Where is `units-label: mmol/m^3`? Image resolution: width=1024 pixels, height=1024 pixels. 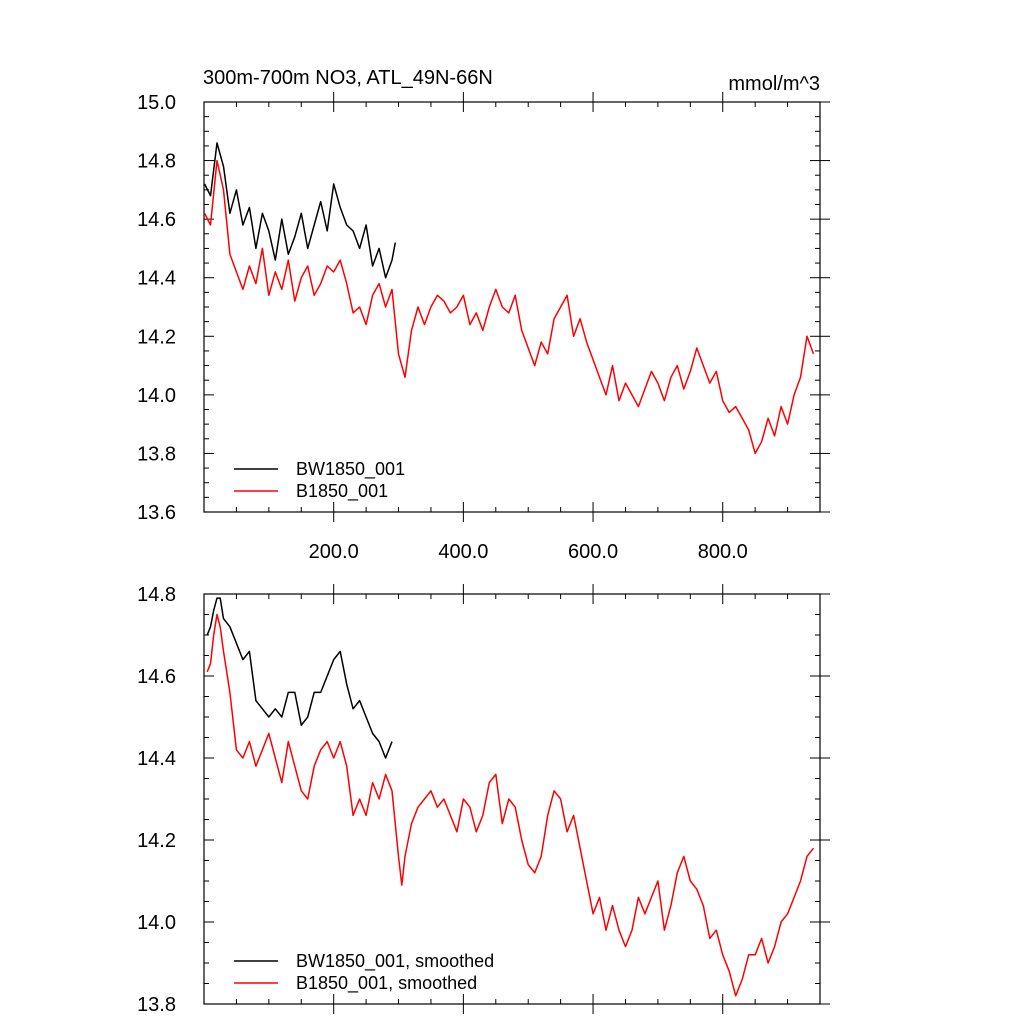 units-label: mmol/m^3 is located at coordinates (774, 84).